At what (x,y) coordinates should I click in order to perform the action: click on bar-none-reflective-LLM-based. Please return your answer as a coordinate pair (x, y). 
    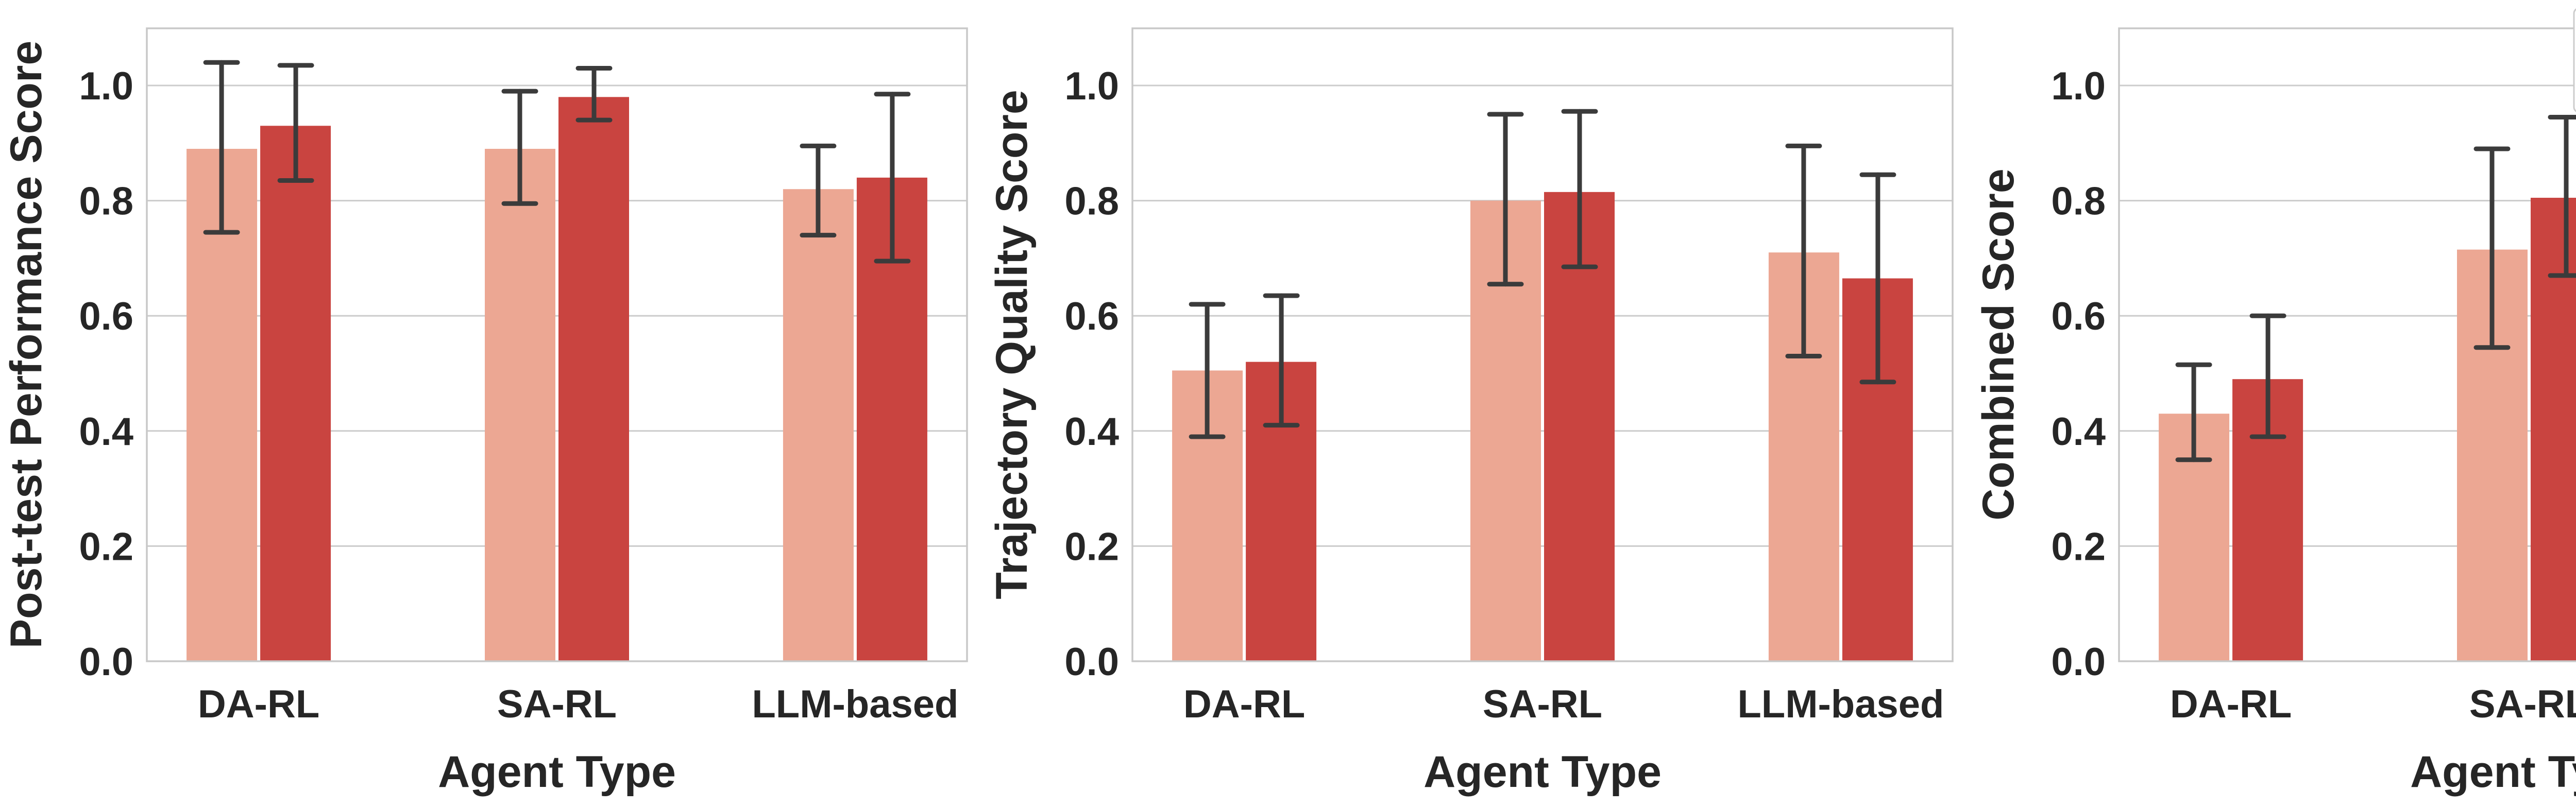
    Looking at the image, I should click on (818, 425).